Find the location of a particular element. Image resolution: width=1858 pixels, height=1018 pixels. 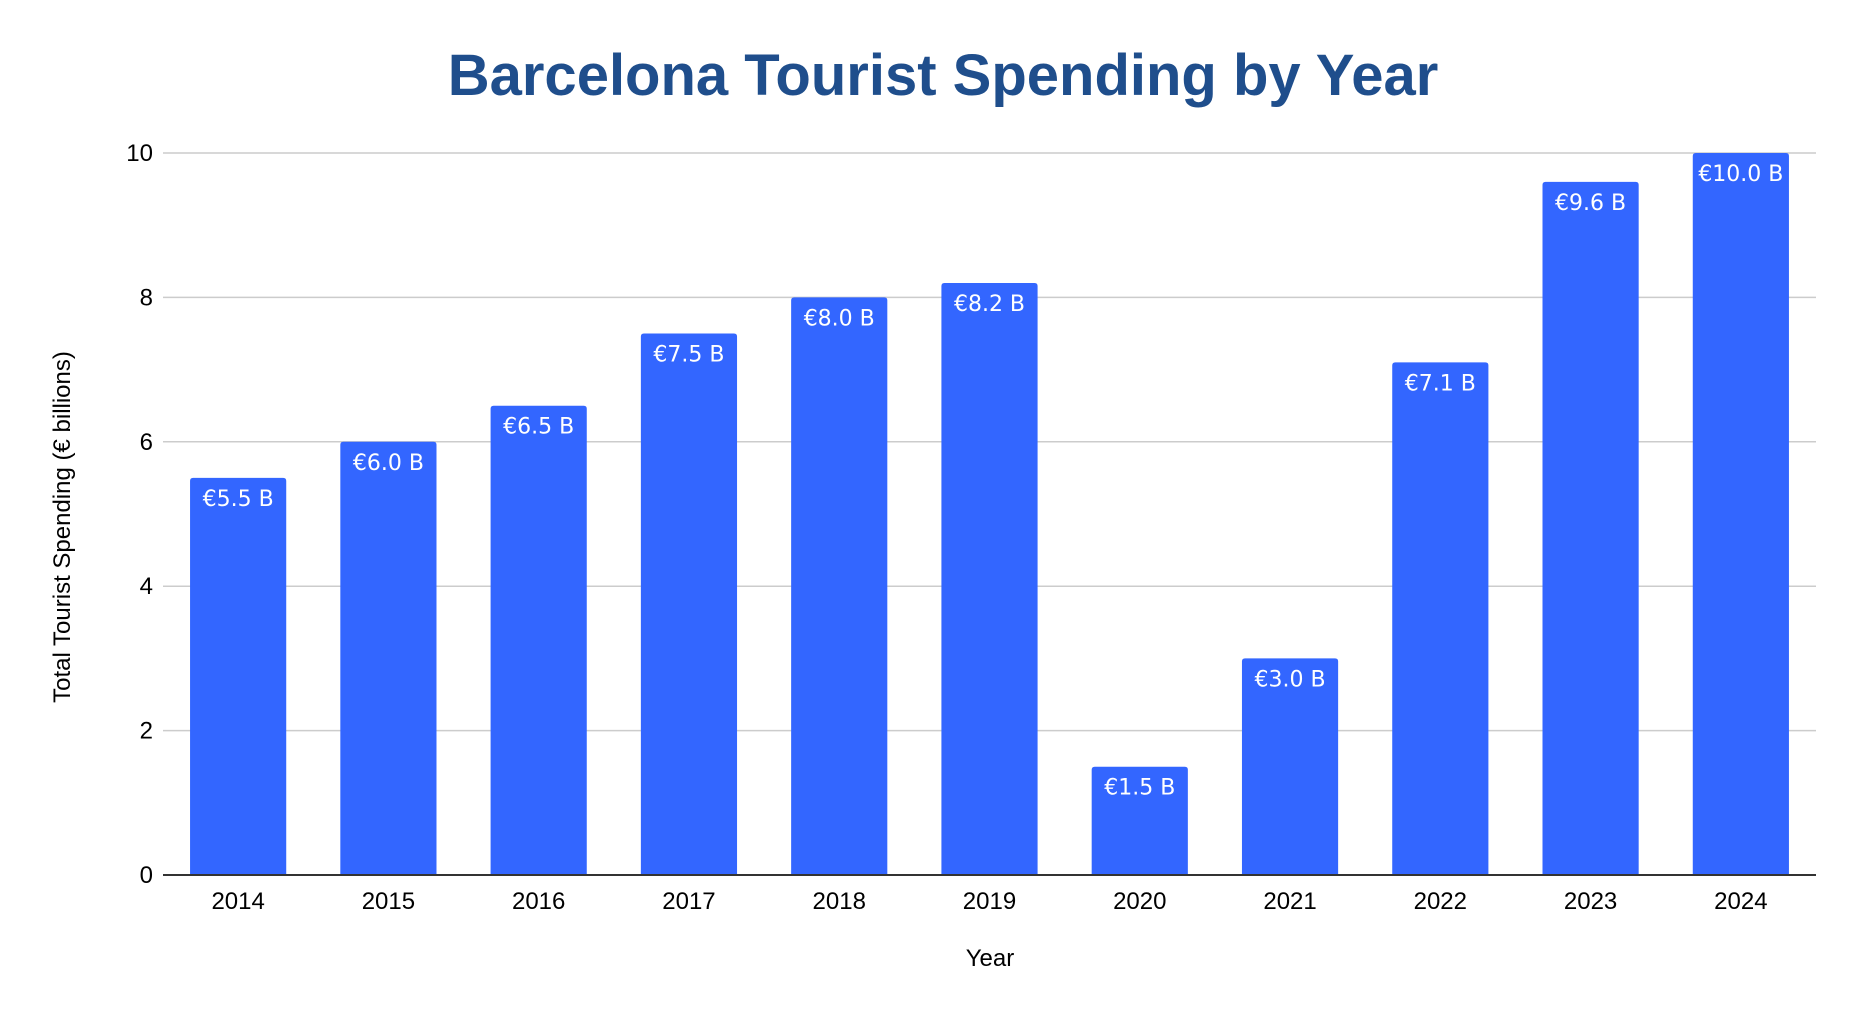

bar-2020 is located at coordinates (1139, 820).